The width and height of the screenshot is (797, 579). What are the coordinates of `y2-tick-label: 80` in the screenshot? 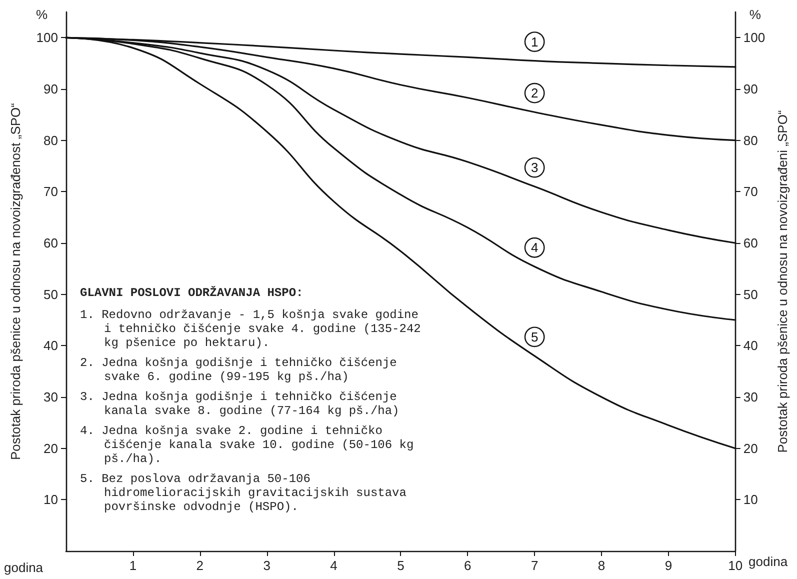 It's located at (750, 140).